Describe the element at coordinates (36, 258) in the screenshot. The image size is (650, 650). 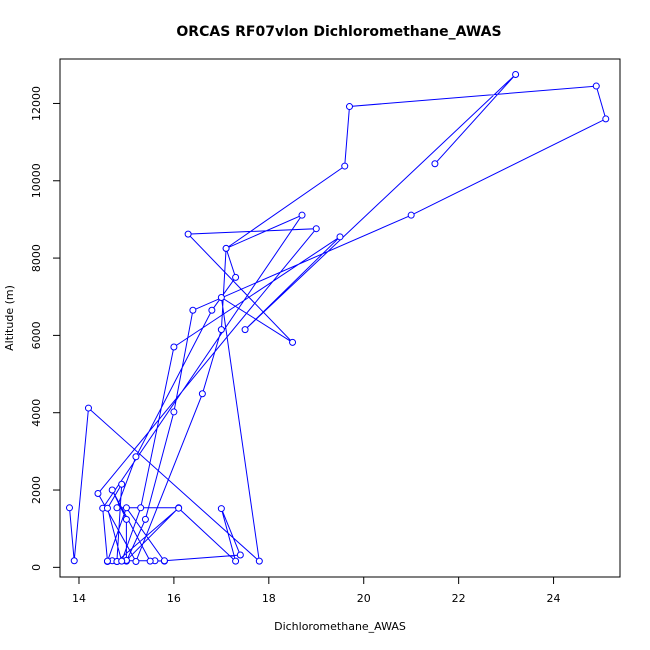
I see `y-tick-label: 8000` at that location.